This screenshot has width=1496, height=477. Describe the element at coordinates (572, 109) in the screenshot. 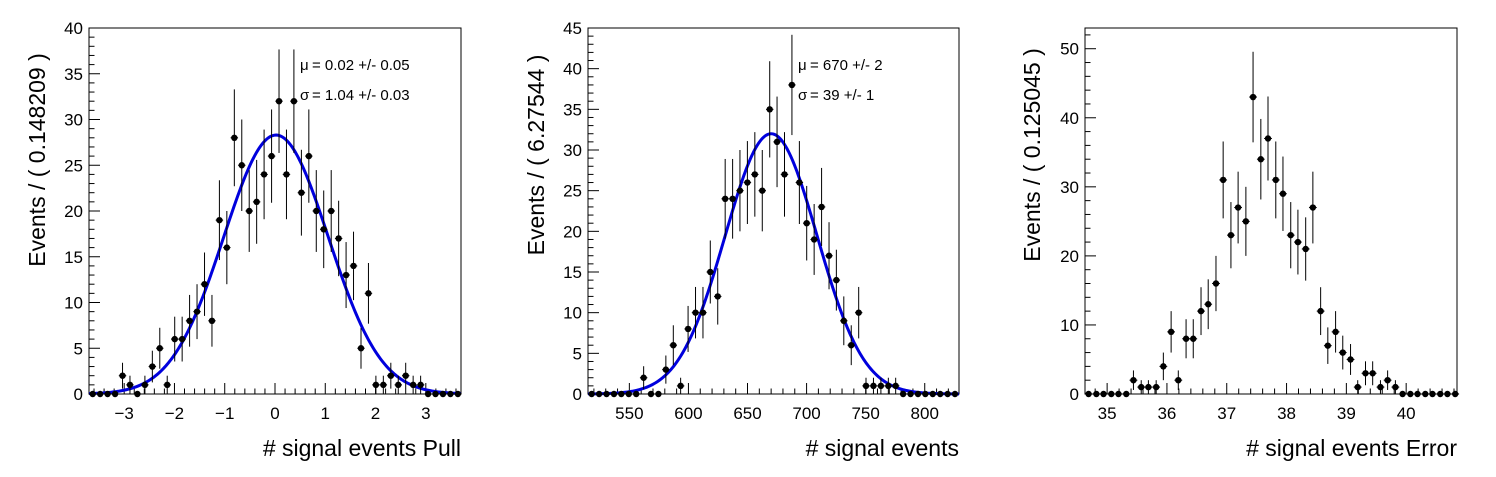

I see `y-tick-label: 35` at that location.